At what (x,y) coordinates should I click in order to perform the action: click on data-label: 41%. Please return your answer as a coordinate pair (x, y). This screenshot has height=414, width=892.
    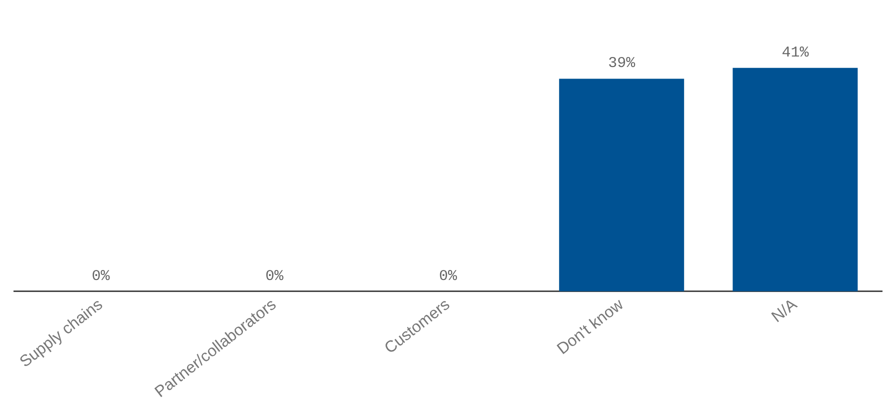
    Looking at the image, I should click on (796, 53).